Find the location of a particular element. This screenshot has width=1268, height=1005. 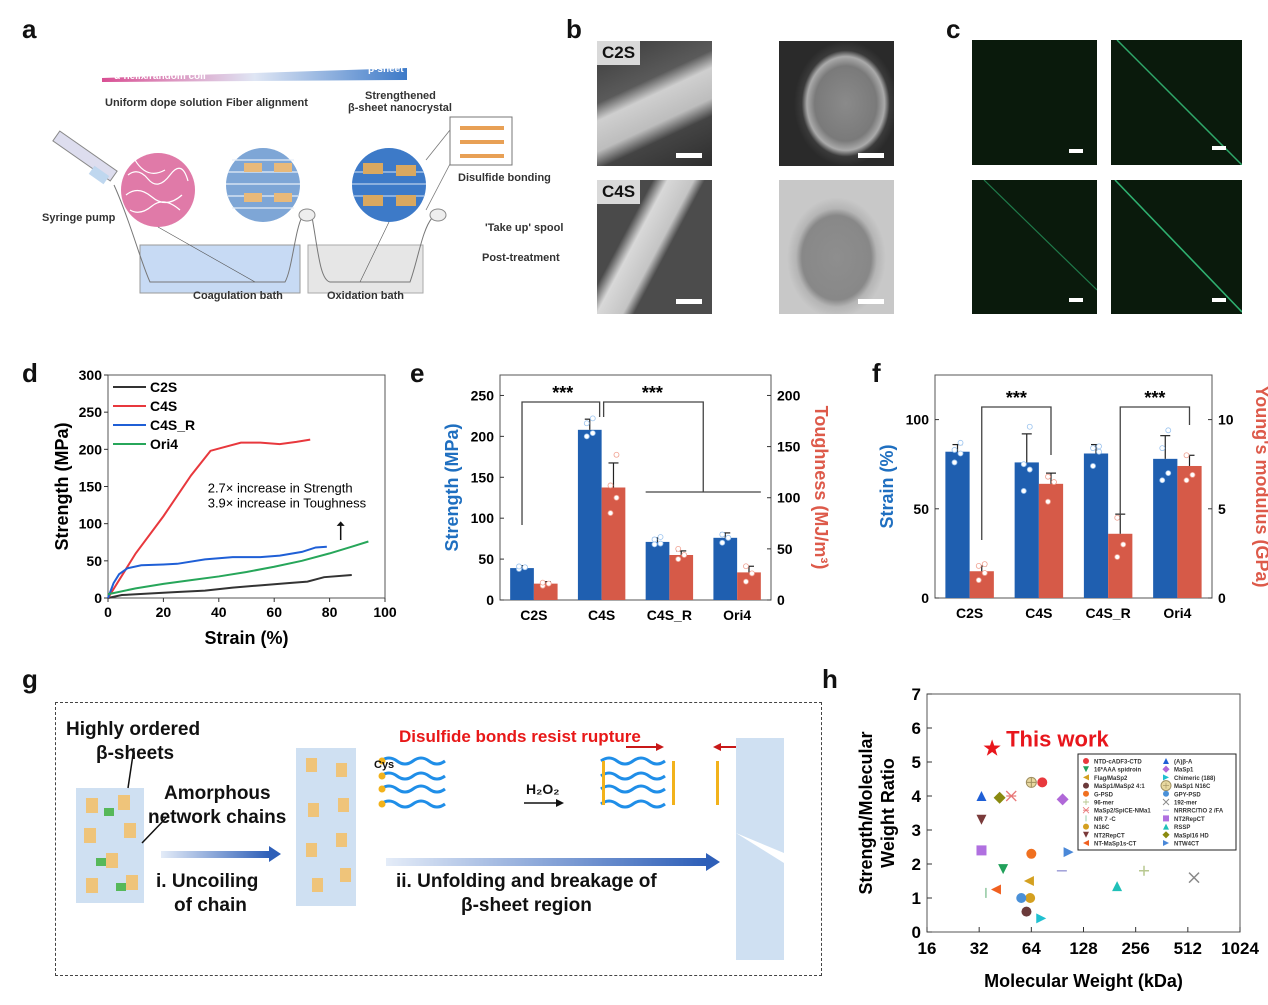

uncoiling-arrow is located at coordinates (215, 854).